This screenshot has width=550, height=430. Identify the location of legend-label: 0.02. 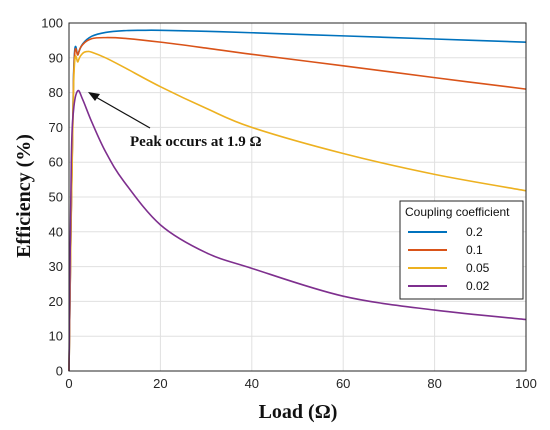
(478, 286).